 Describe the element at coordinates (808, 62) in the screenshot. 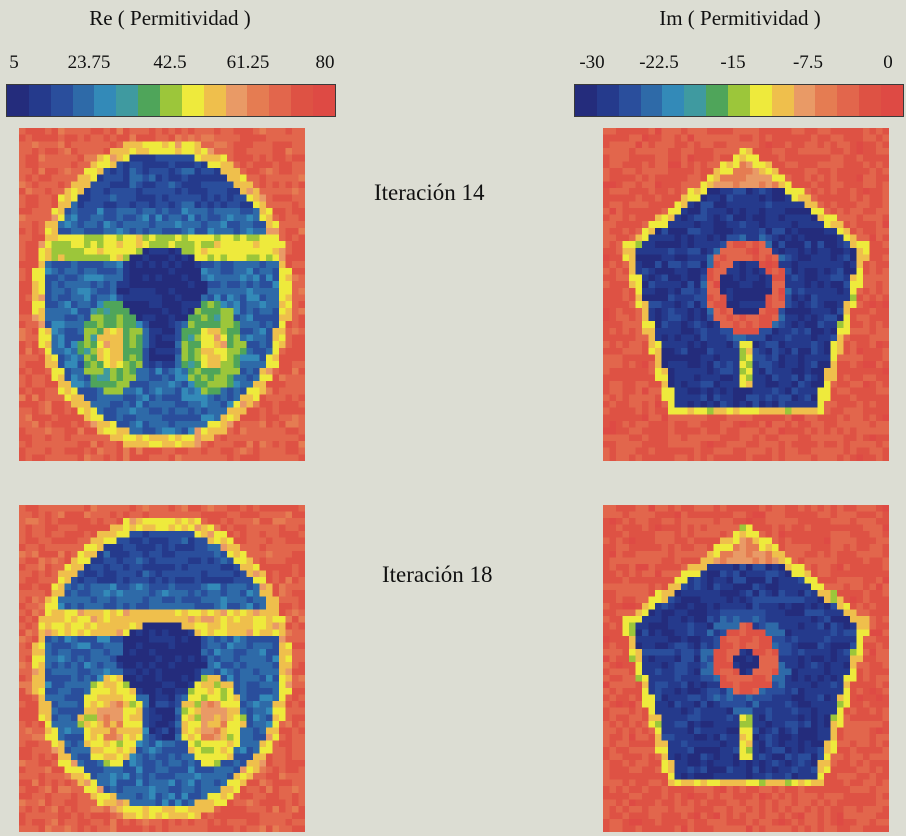

I see `im-colorbar-tick: -7.5` at that location.